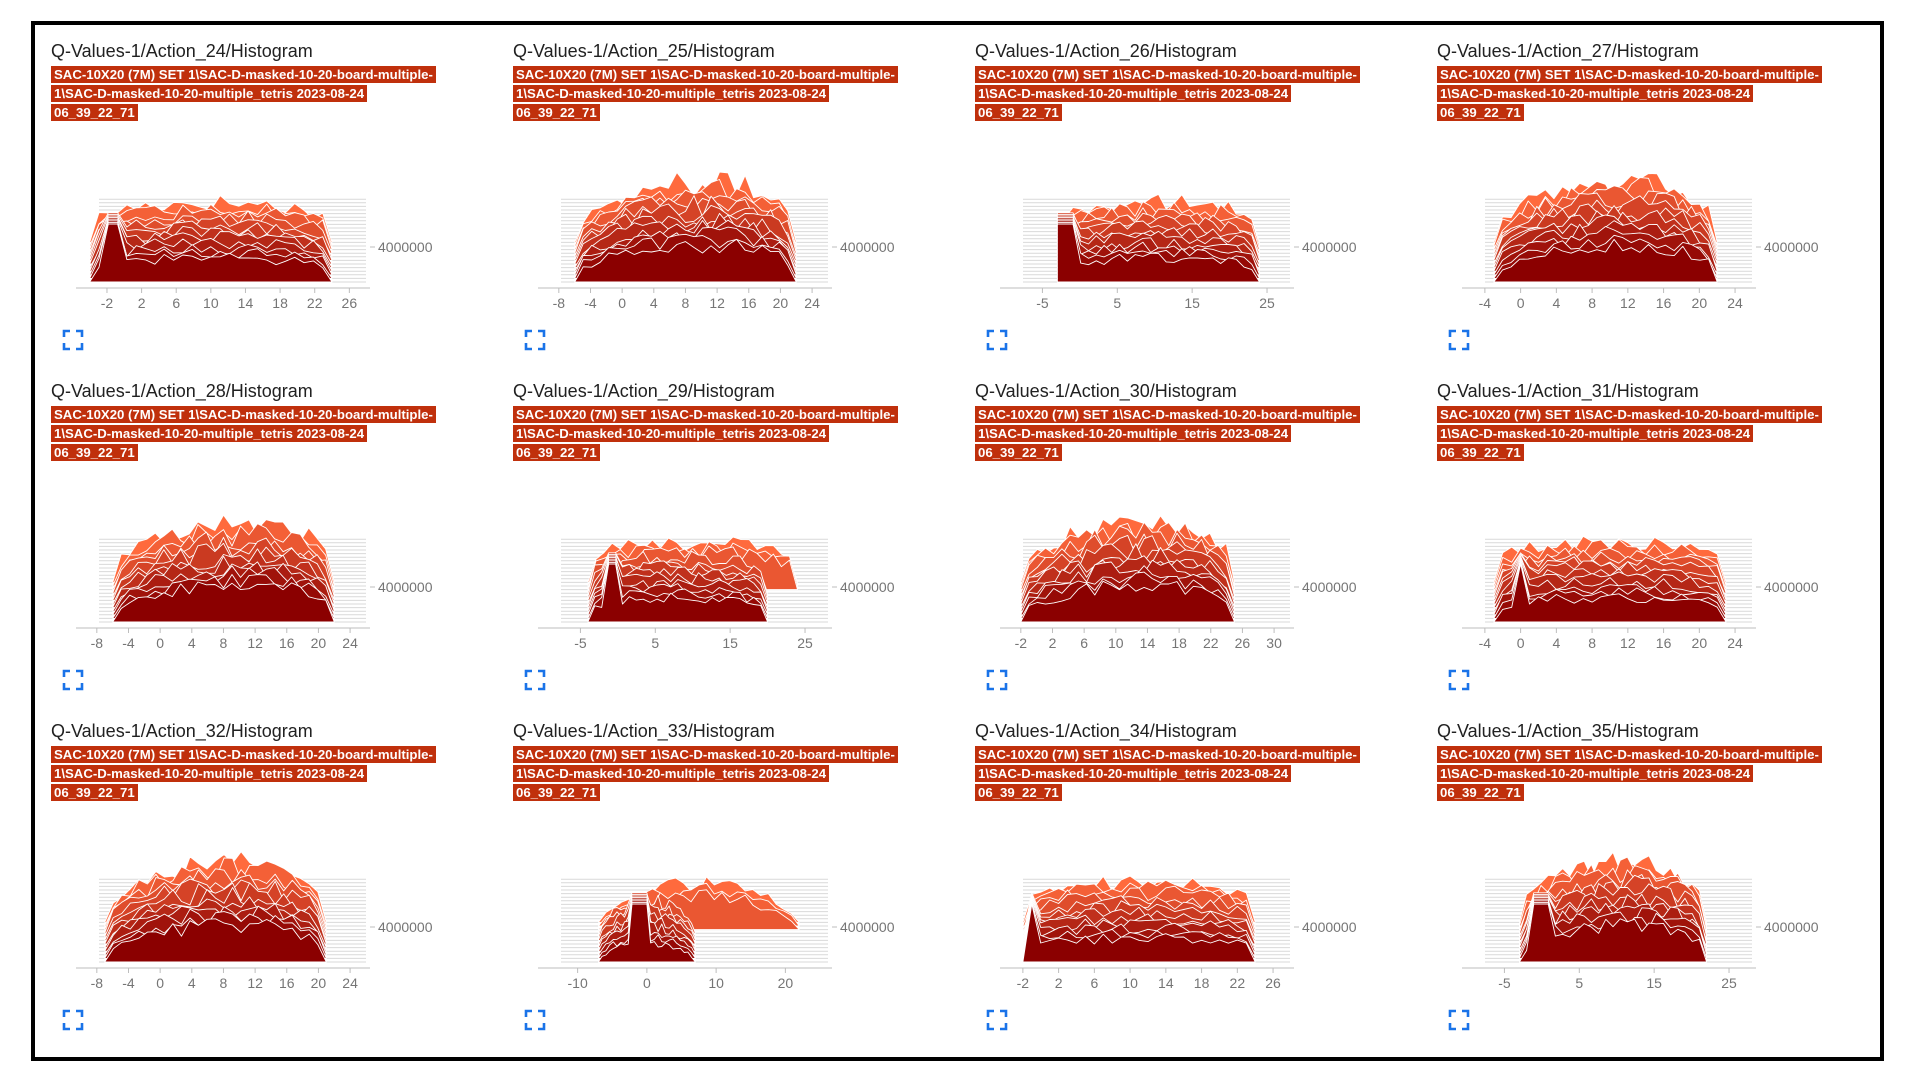  What do you see at coordinates (182, 391) in the screenshot?
I see `chart-title: Q-Values-1/Action_28/Histogram` at bounding box center [182, 391].